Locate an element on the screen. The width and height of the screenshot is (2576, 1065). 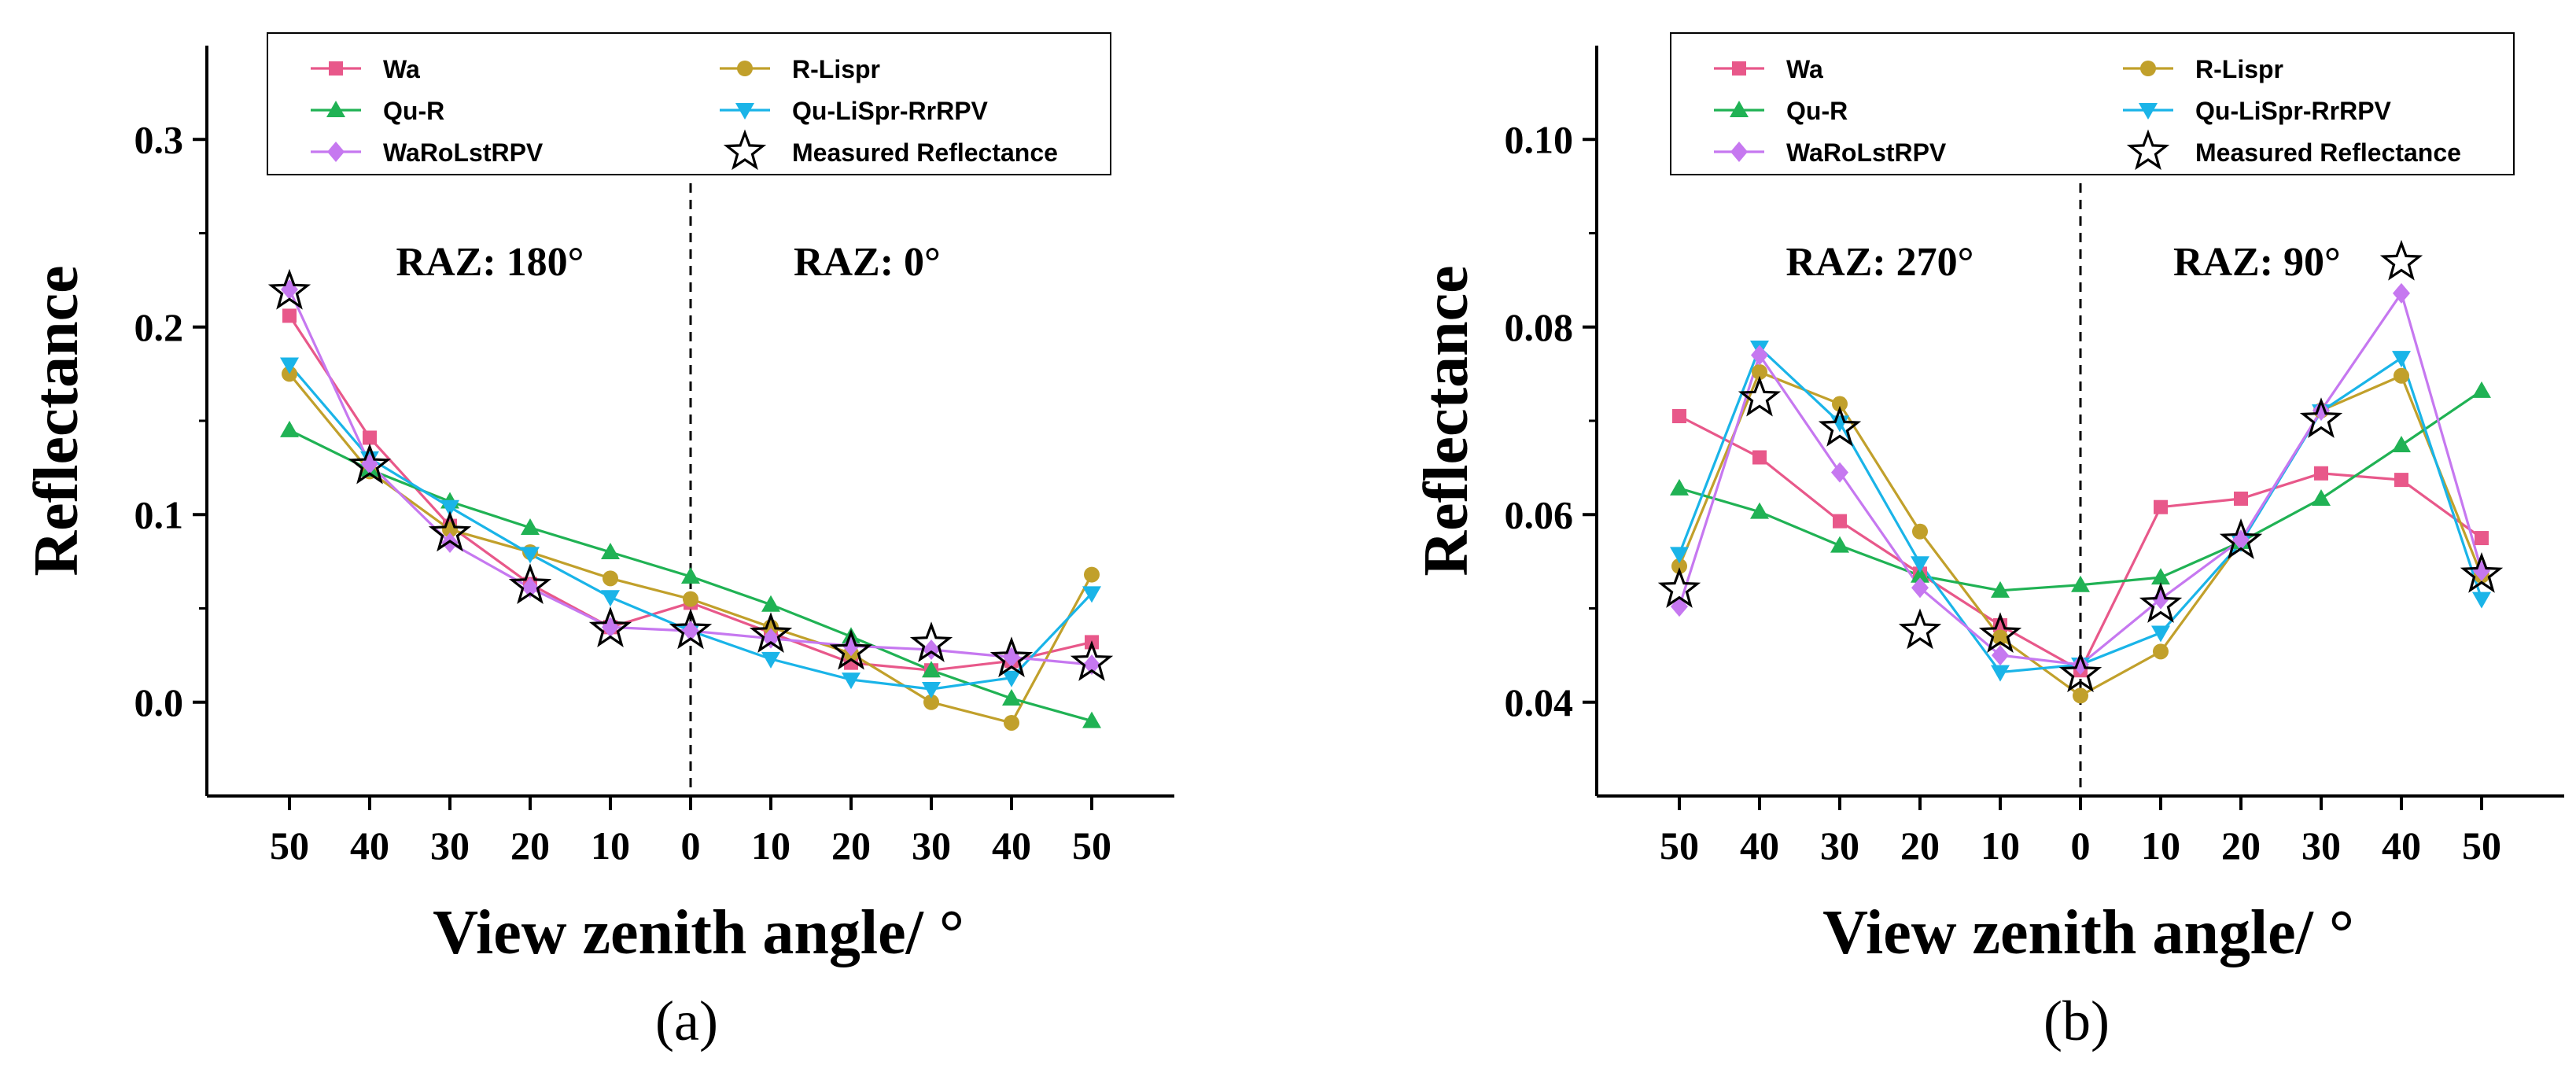
raz-annotation-right: RAZ: 90° is located at coordinates (2257, 262).